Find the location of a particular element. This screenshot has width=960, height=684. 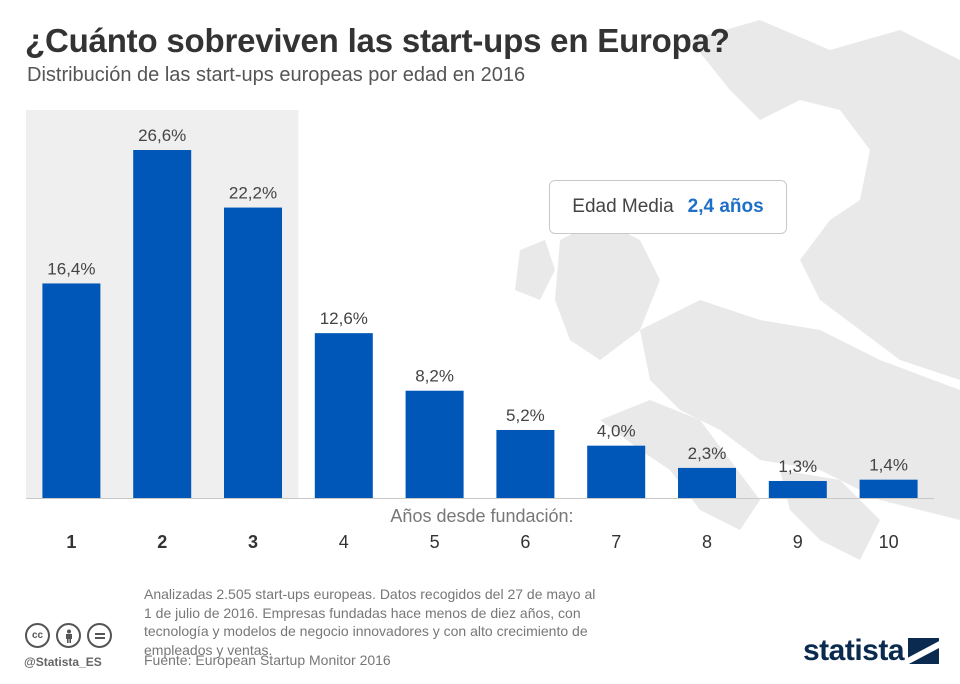

x-tick-label: 6 is located at coordinates (525, 542).